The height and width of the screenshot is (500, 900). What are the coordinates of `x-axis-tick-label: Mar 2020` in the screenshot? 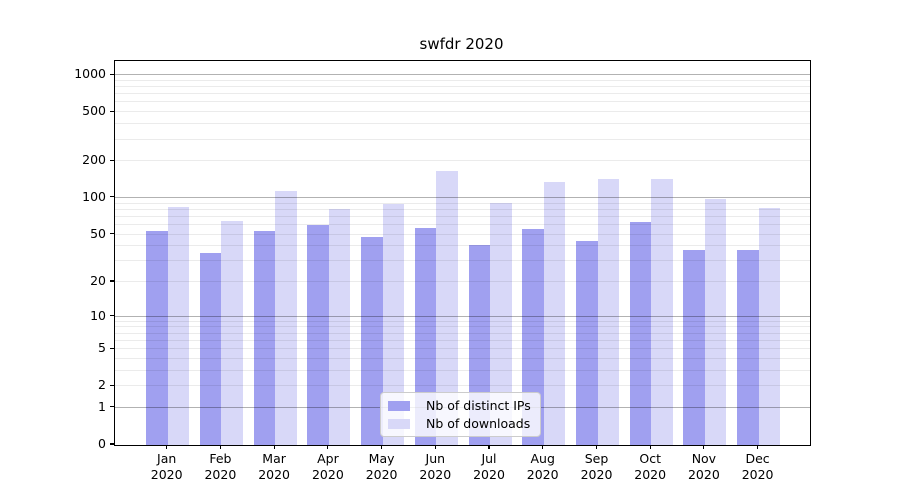 It's located at (274, 466).